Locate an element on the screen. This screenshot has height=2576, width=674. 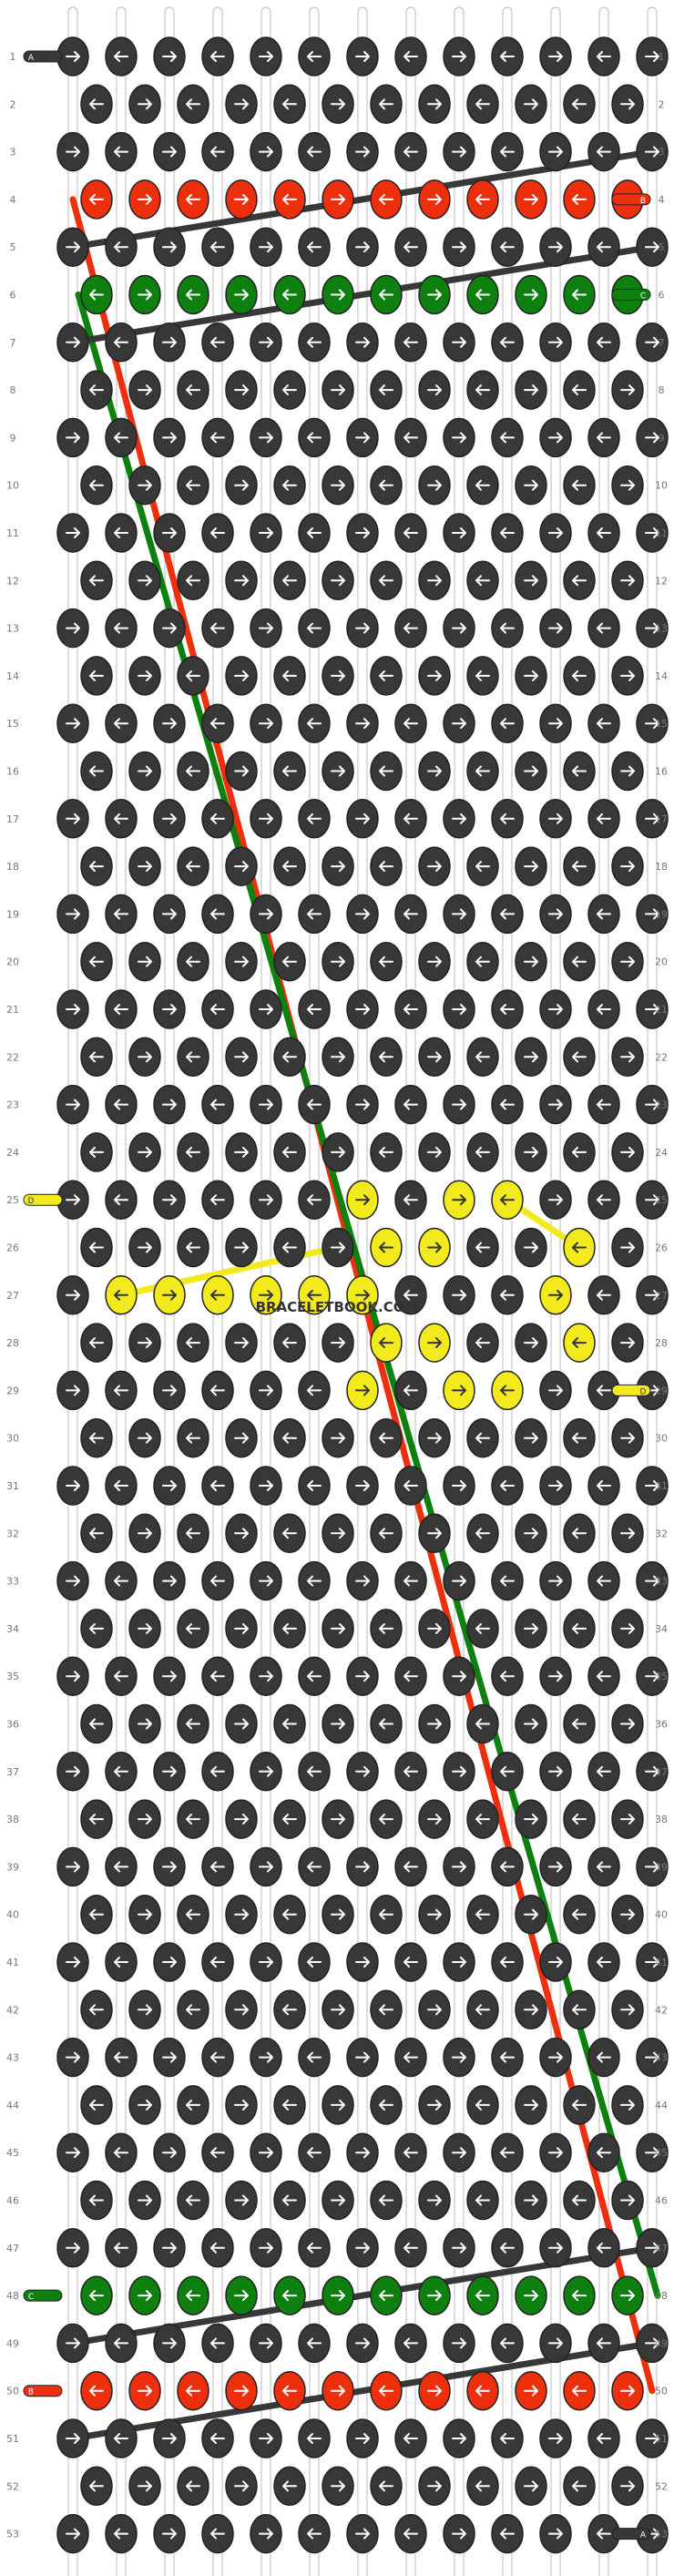
row-number-left: 37 is located at coordinates (12, 1772).